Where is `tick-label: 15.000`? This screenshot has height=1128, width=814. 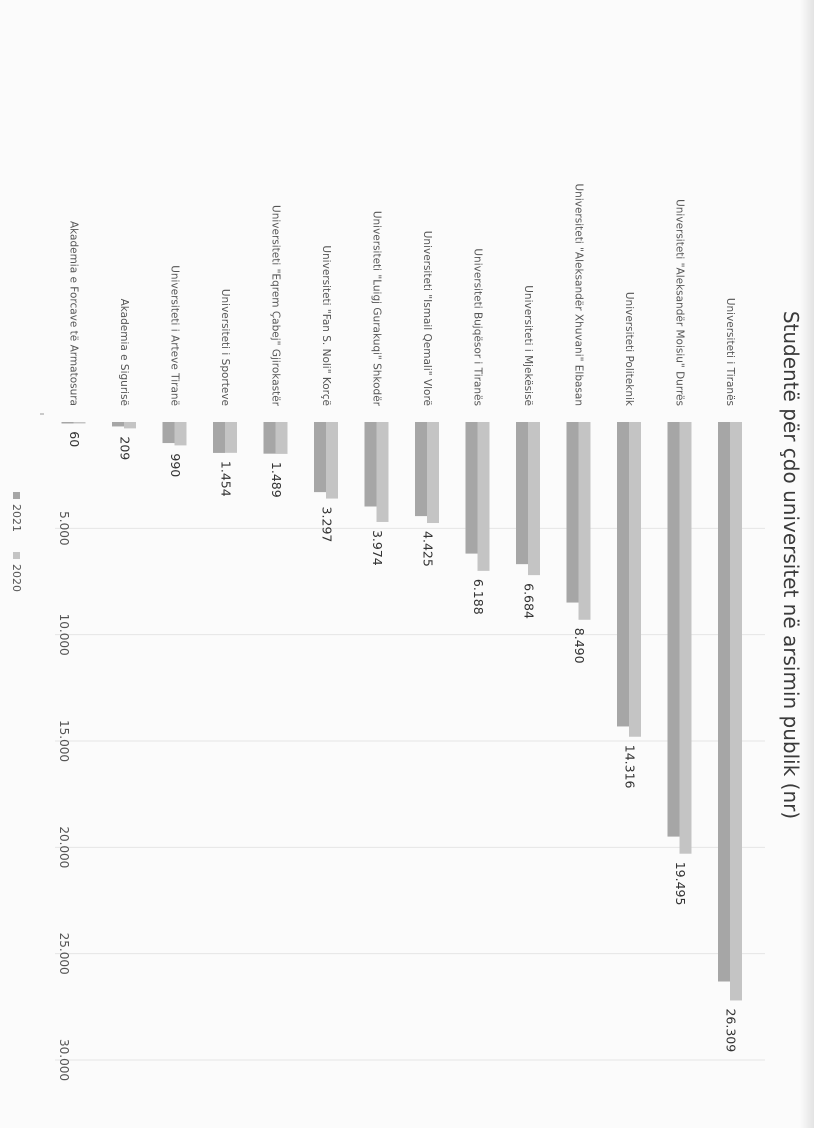
tick-label: 15.000 is located at coordinates (64, 741).